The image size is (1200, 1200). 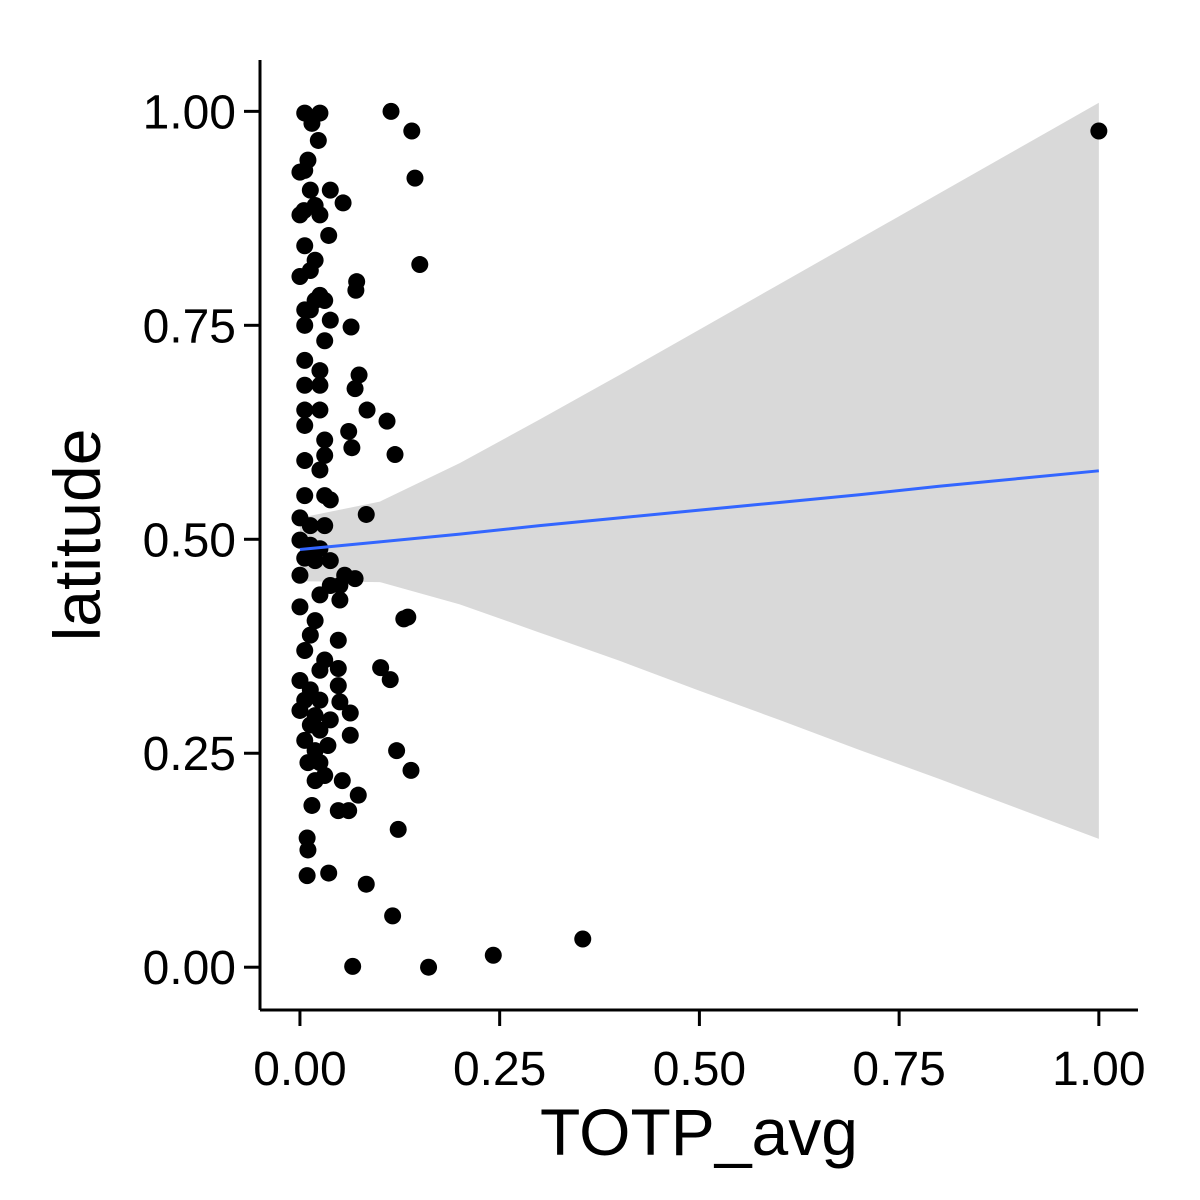 What do you see at coordinates (189, 968) in the screenshot?
I see `y-tick-label: 0.00` at bounding box center [189, 968].